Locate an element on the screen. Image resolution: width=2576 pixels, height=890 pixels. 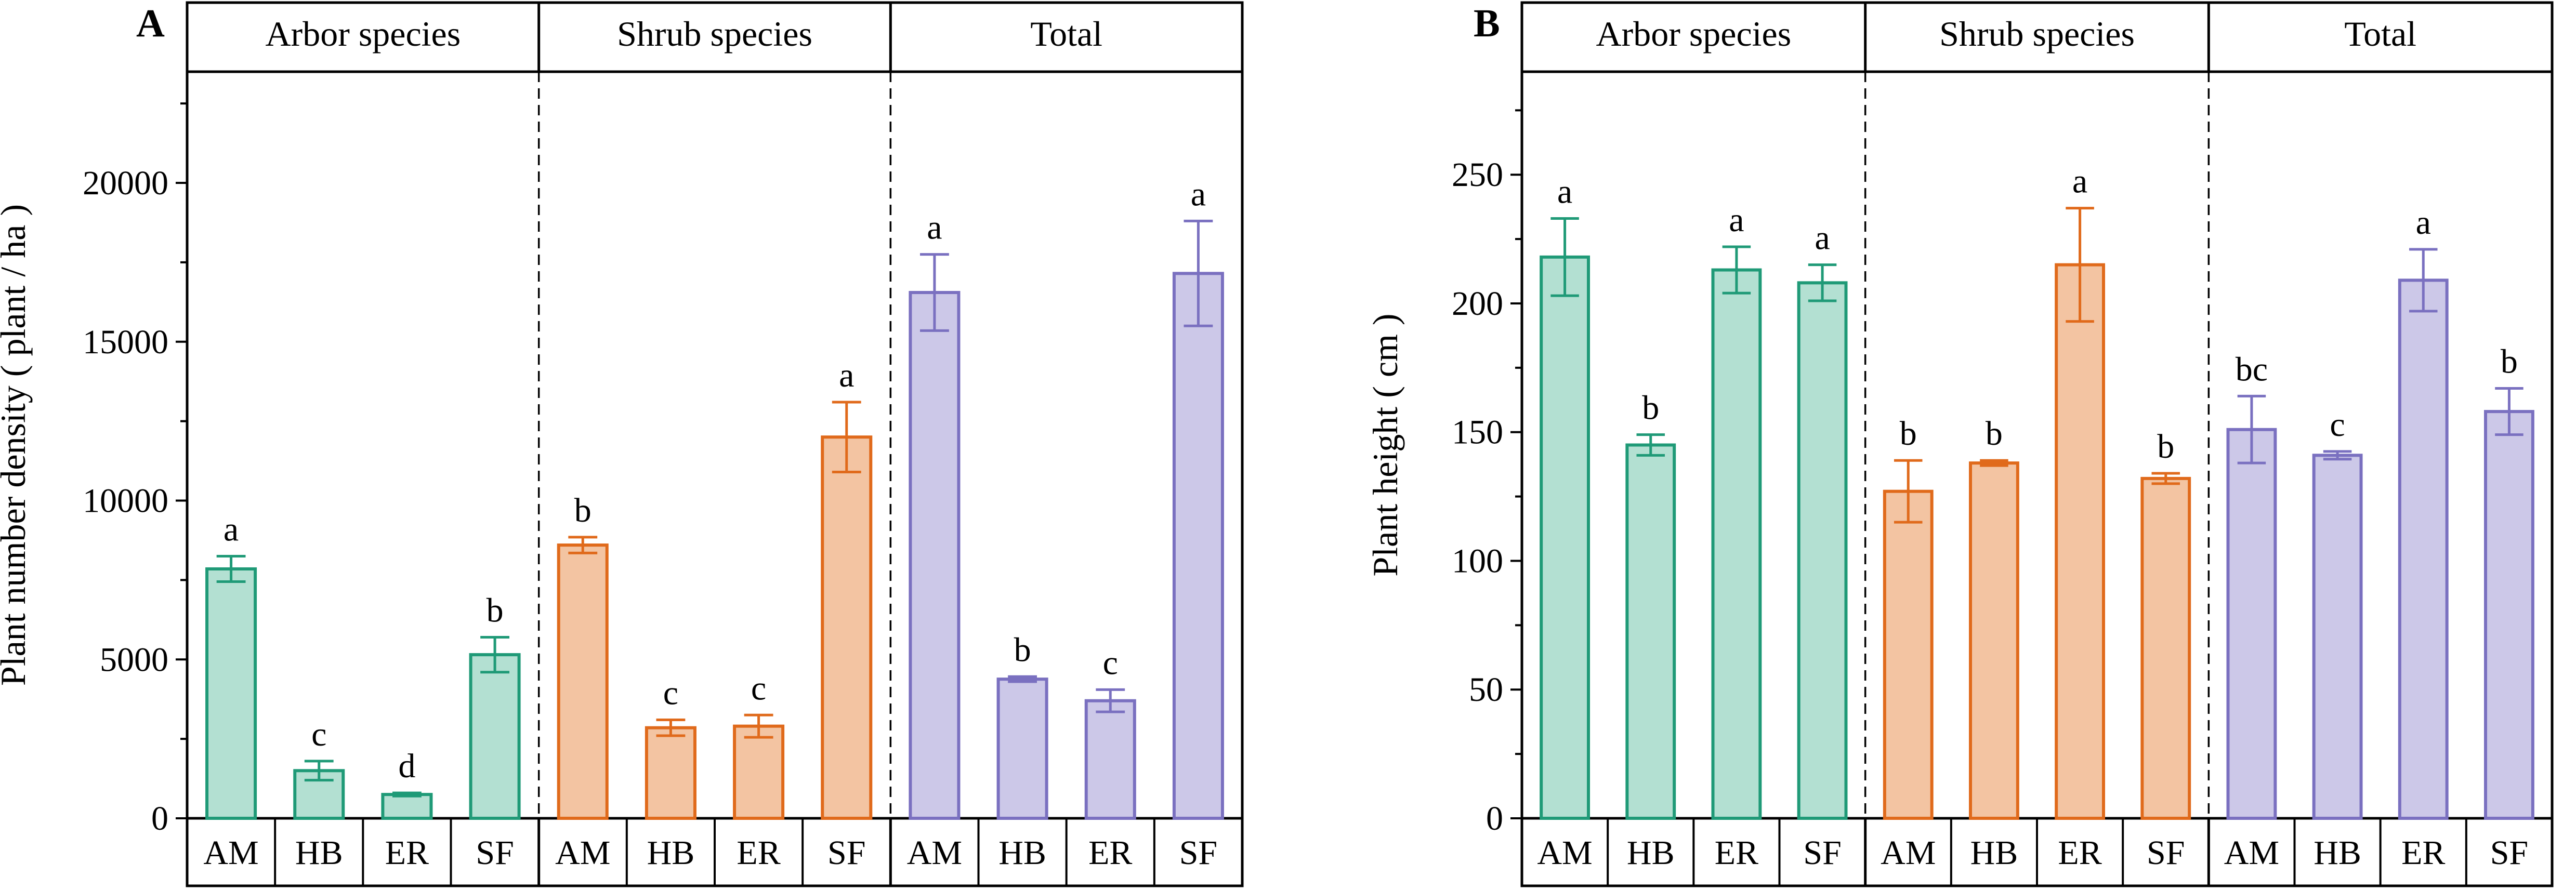
y-tick-label: 50 is located at coordinates (1486, 690).